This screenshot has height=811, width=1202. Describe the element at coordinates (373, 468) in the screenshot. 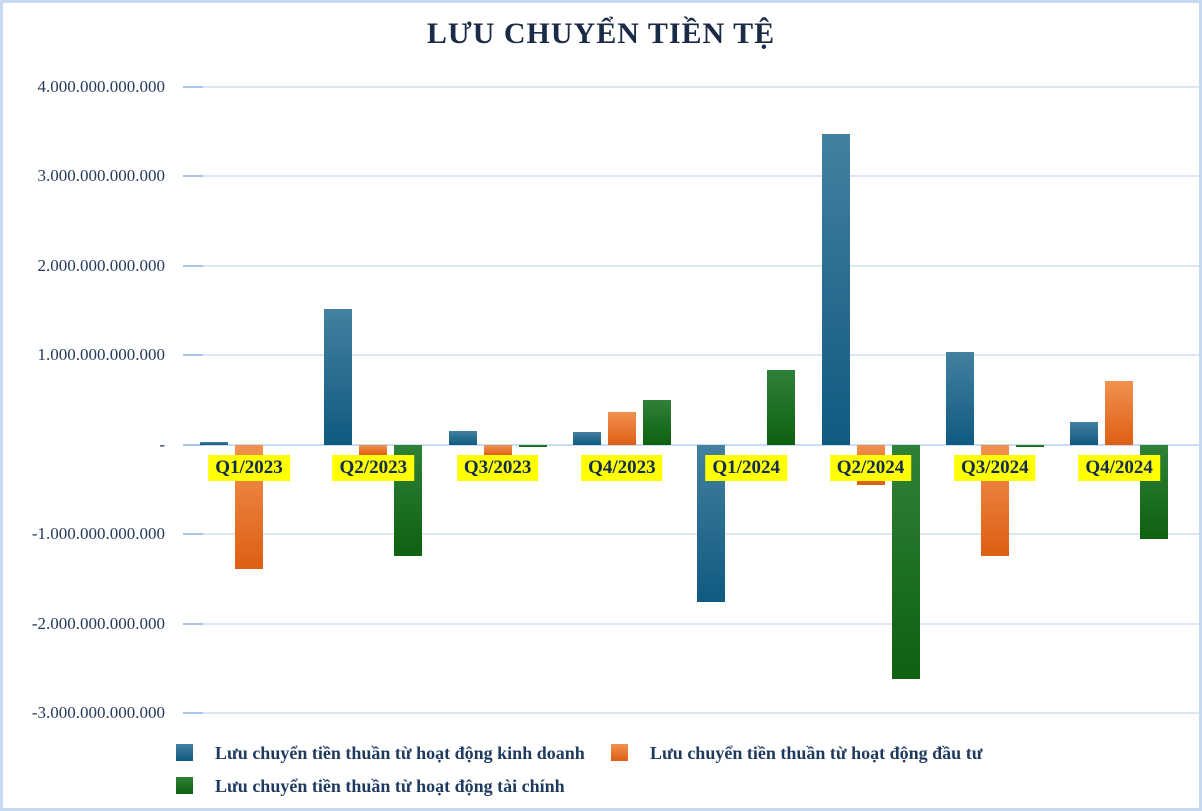

I see `x-axis-category-label: Q2/2023` at that location.